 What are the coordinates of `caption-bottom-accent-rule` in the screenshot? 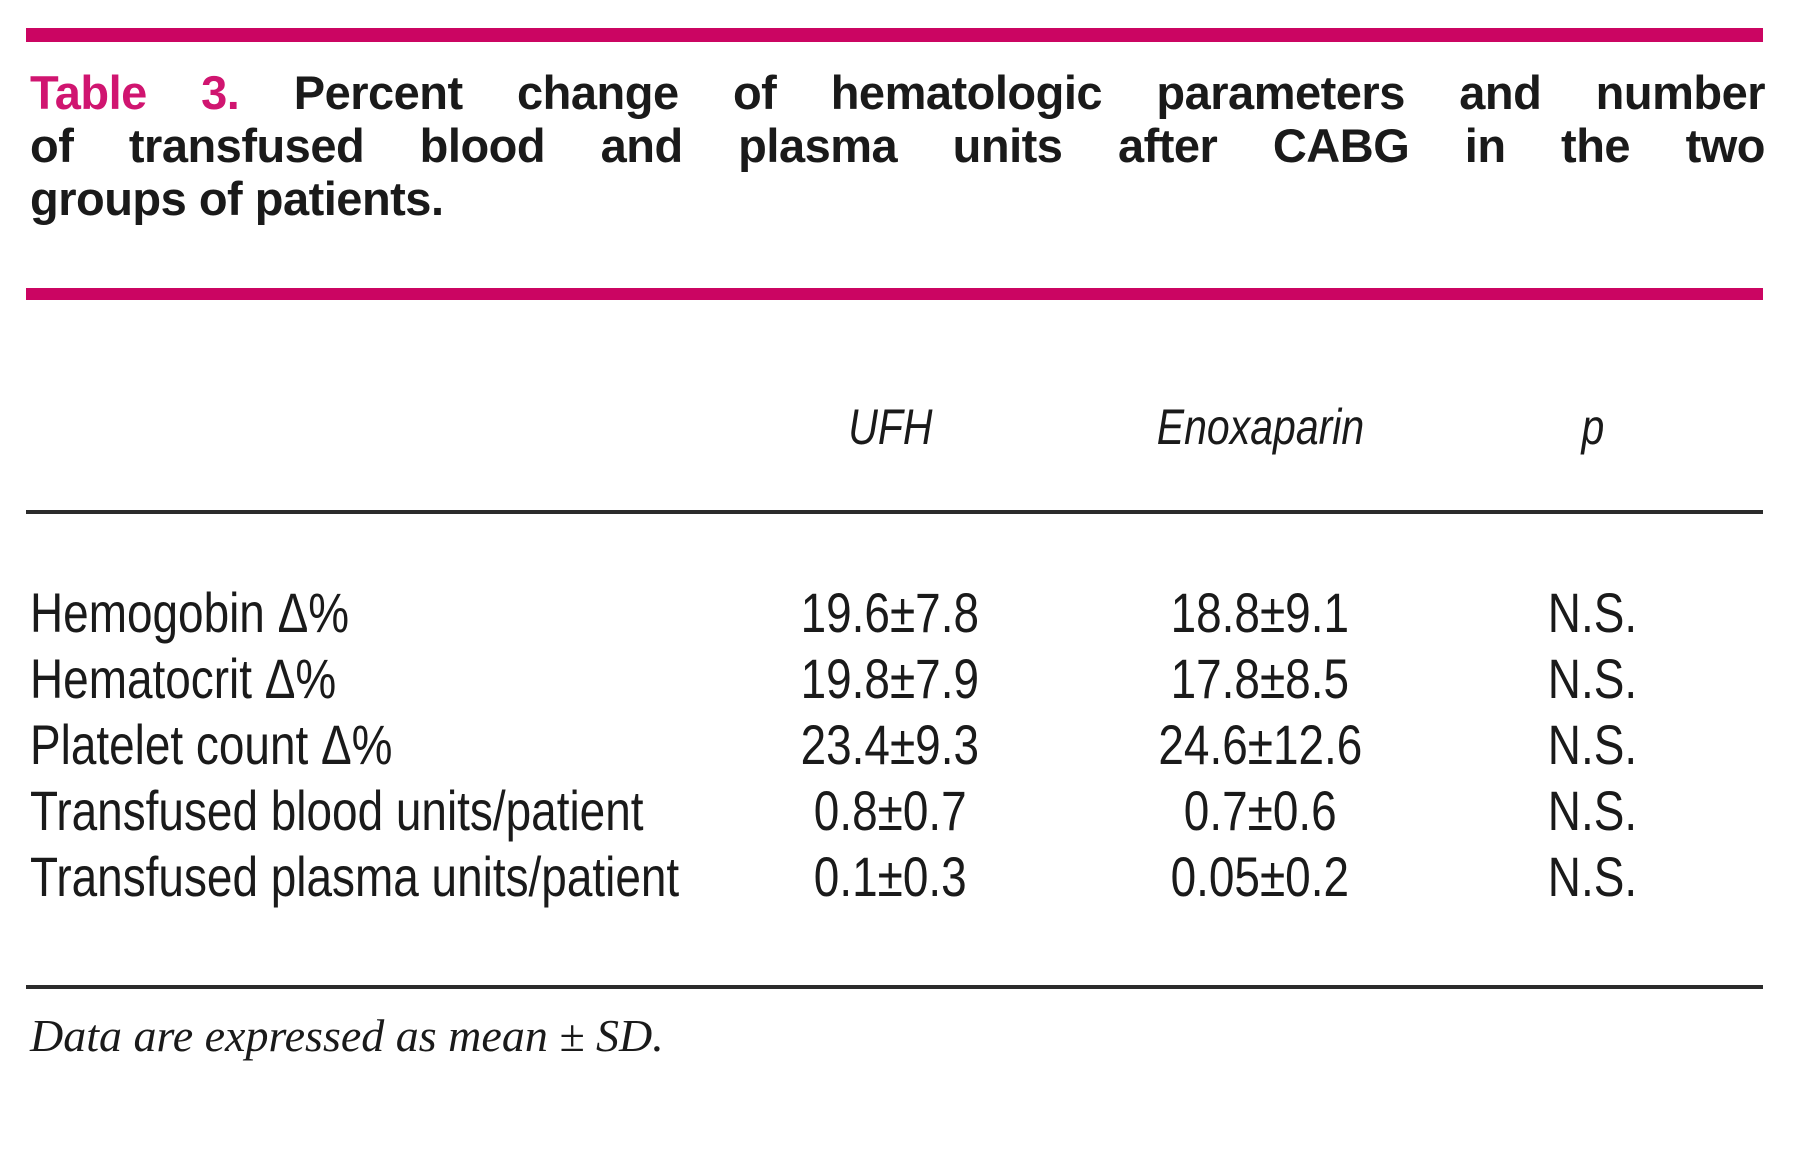 It's located at (894, 294).